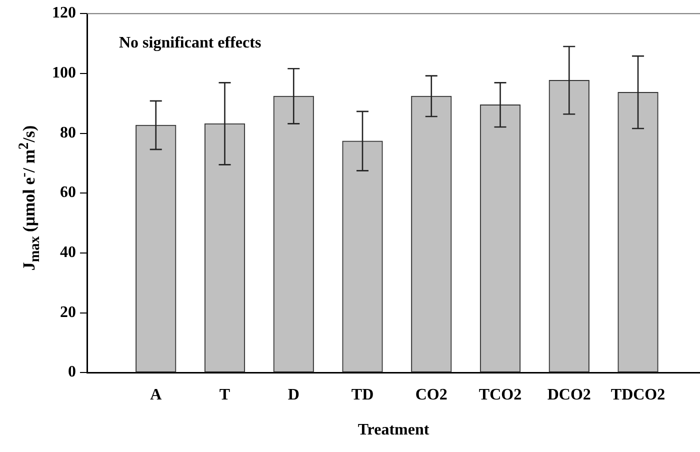 The image size is (700, 452). Describe the element at coordinates (500, 395) in the screenshot. I see `x-tick-label: TCO2` at that location.